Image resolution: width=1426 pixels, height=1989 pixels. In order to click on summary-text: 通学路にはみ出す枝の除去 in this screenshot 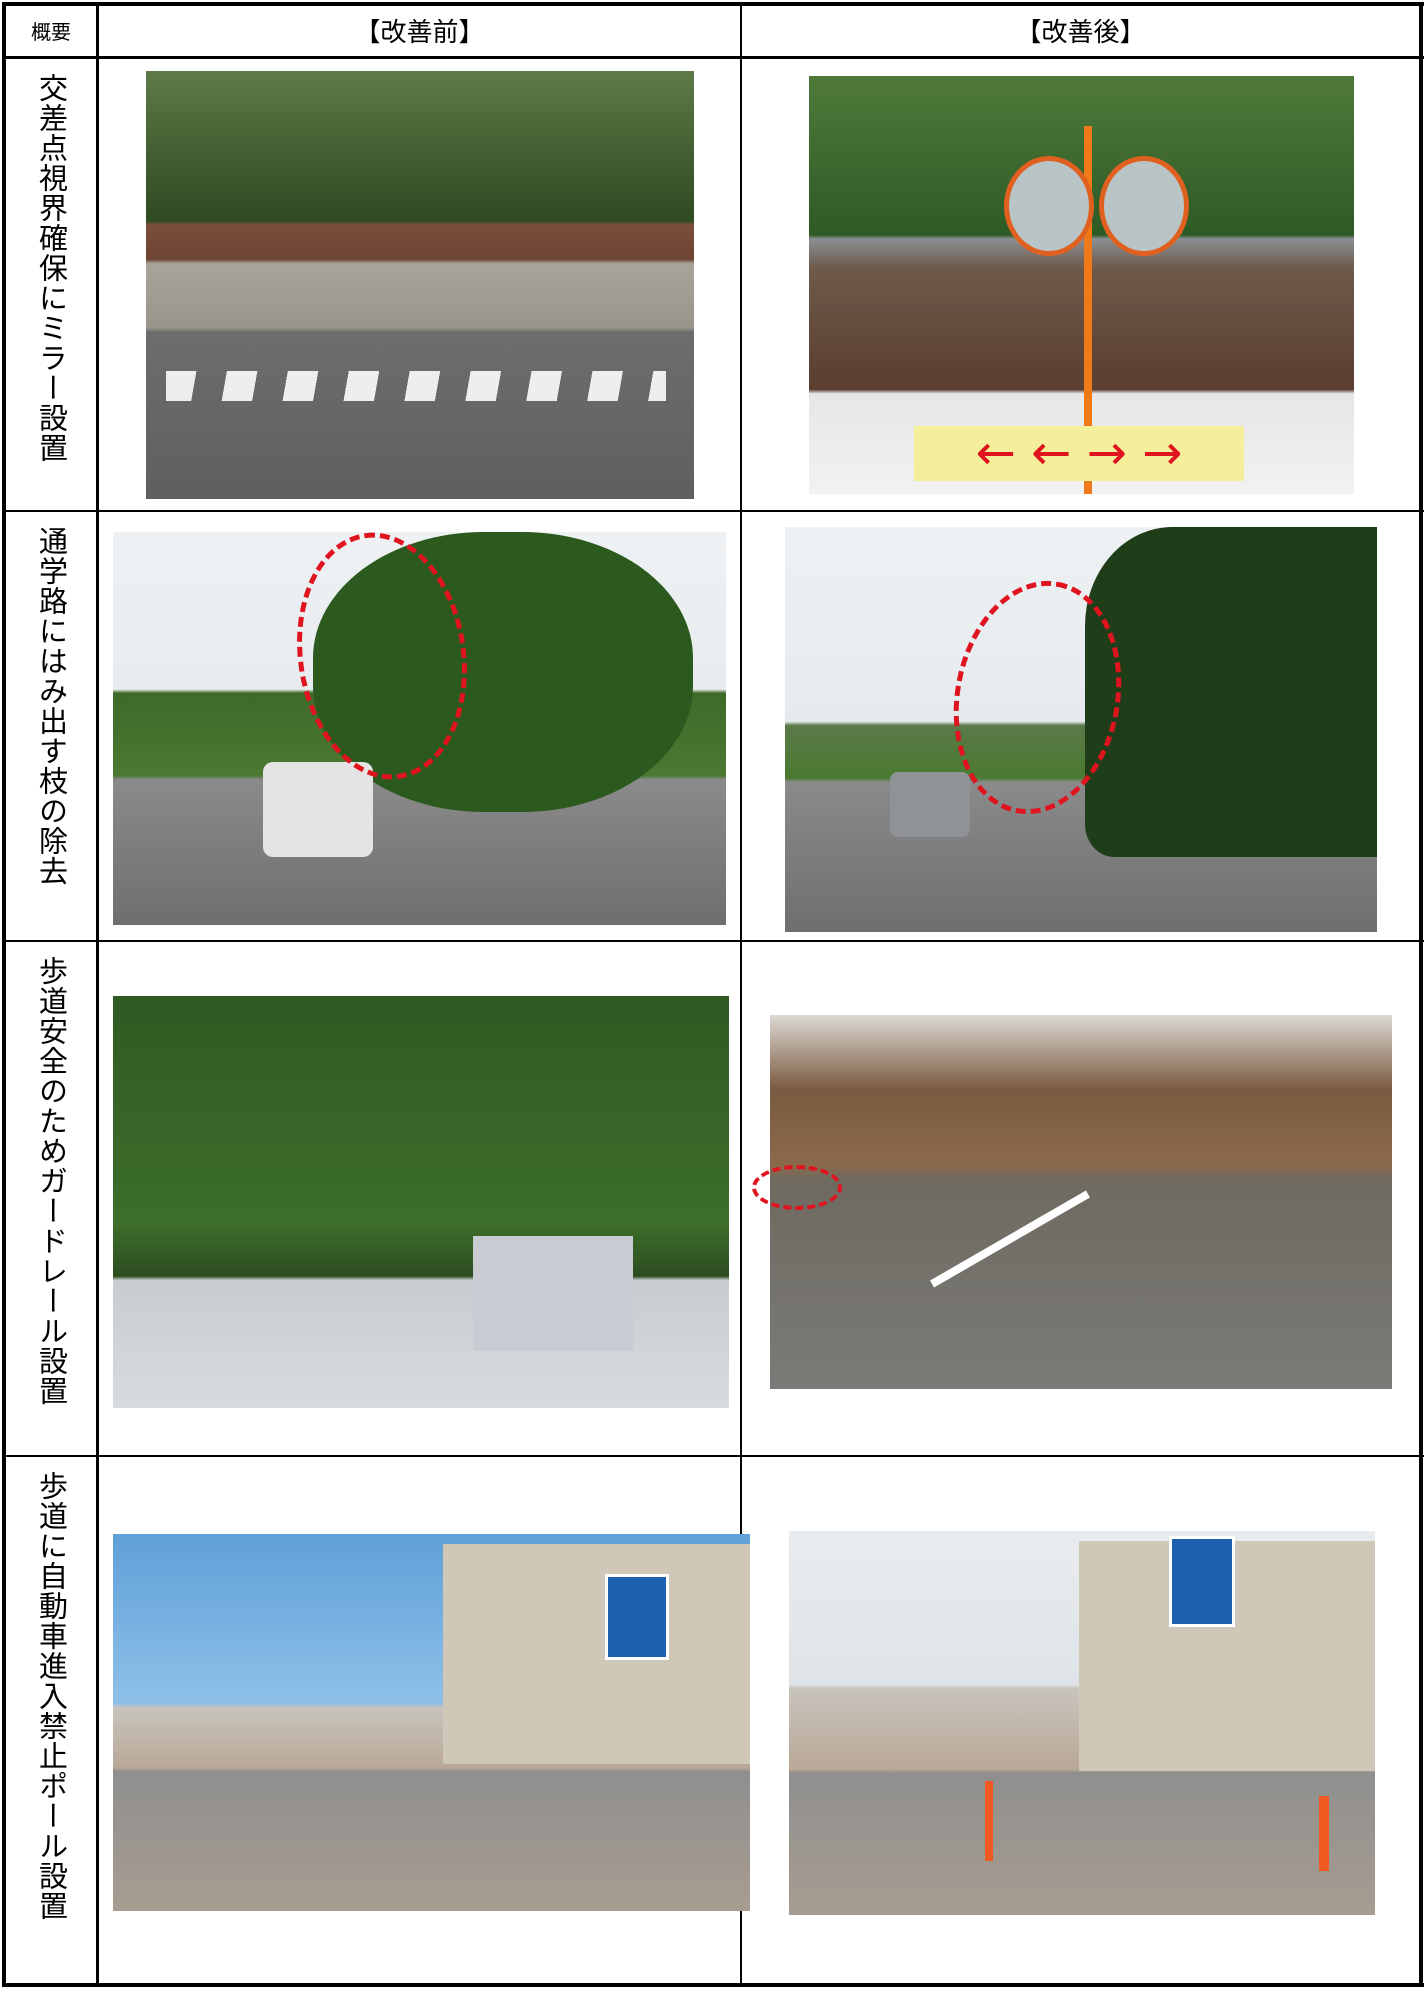, I will do `click(51, 706)`.